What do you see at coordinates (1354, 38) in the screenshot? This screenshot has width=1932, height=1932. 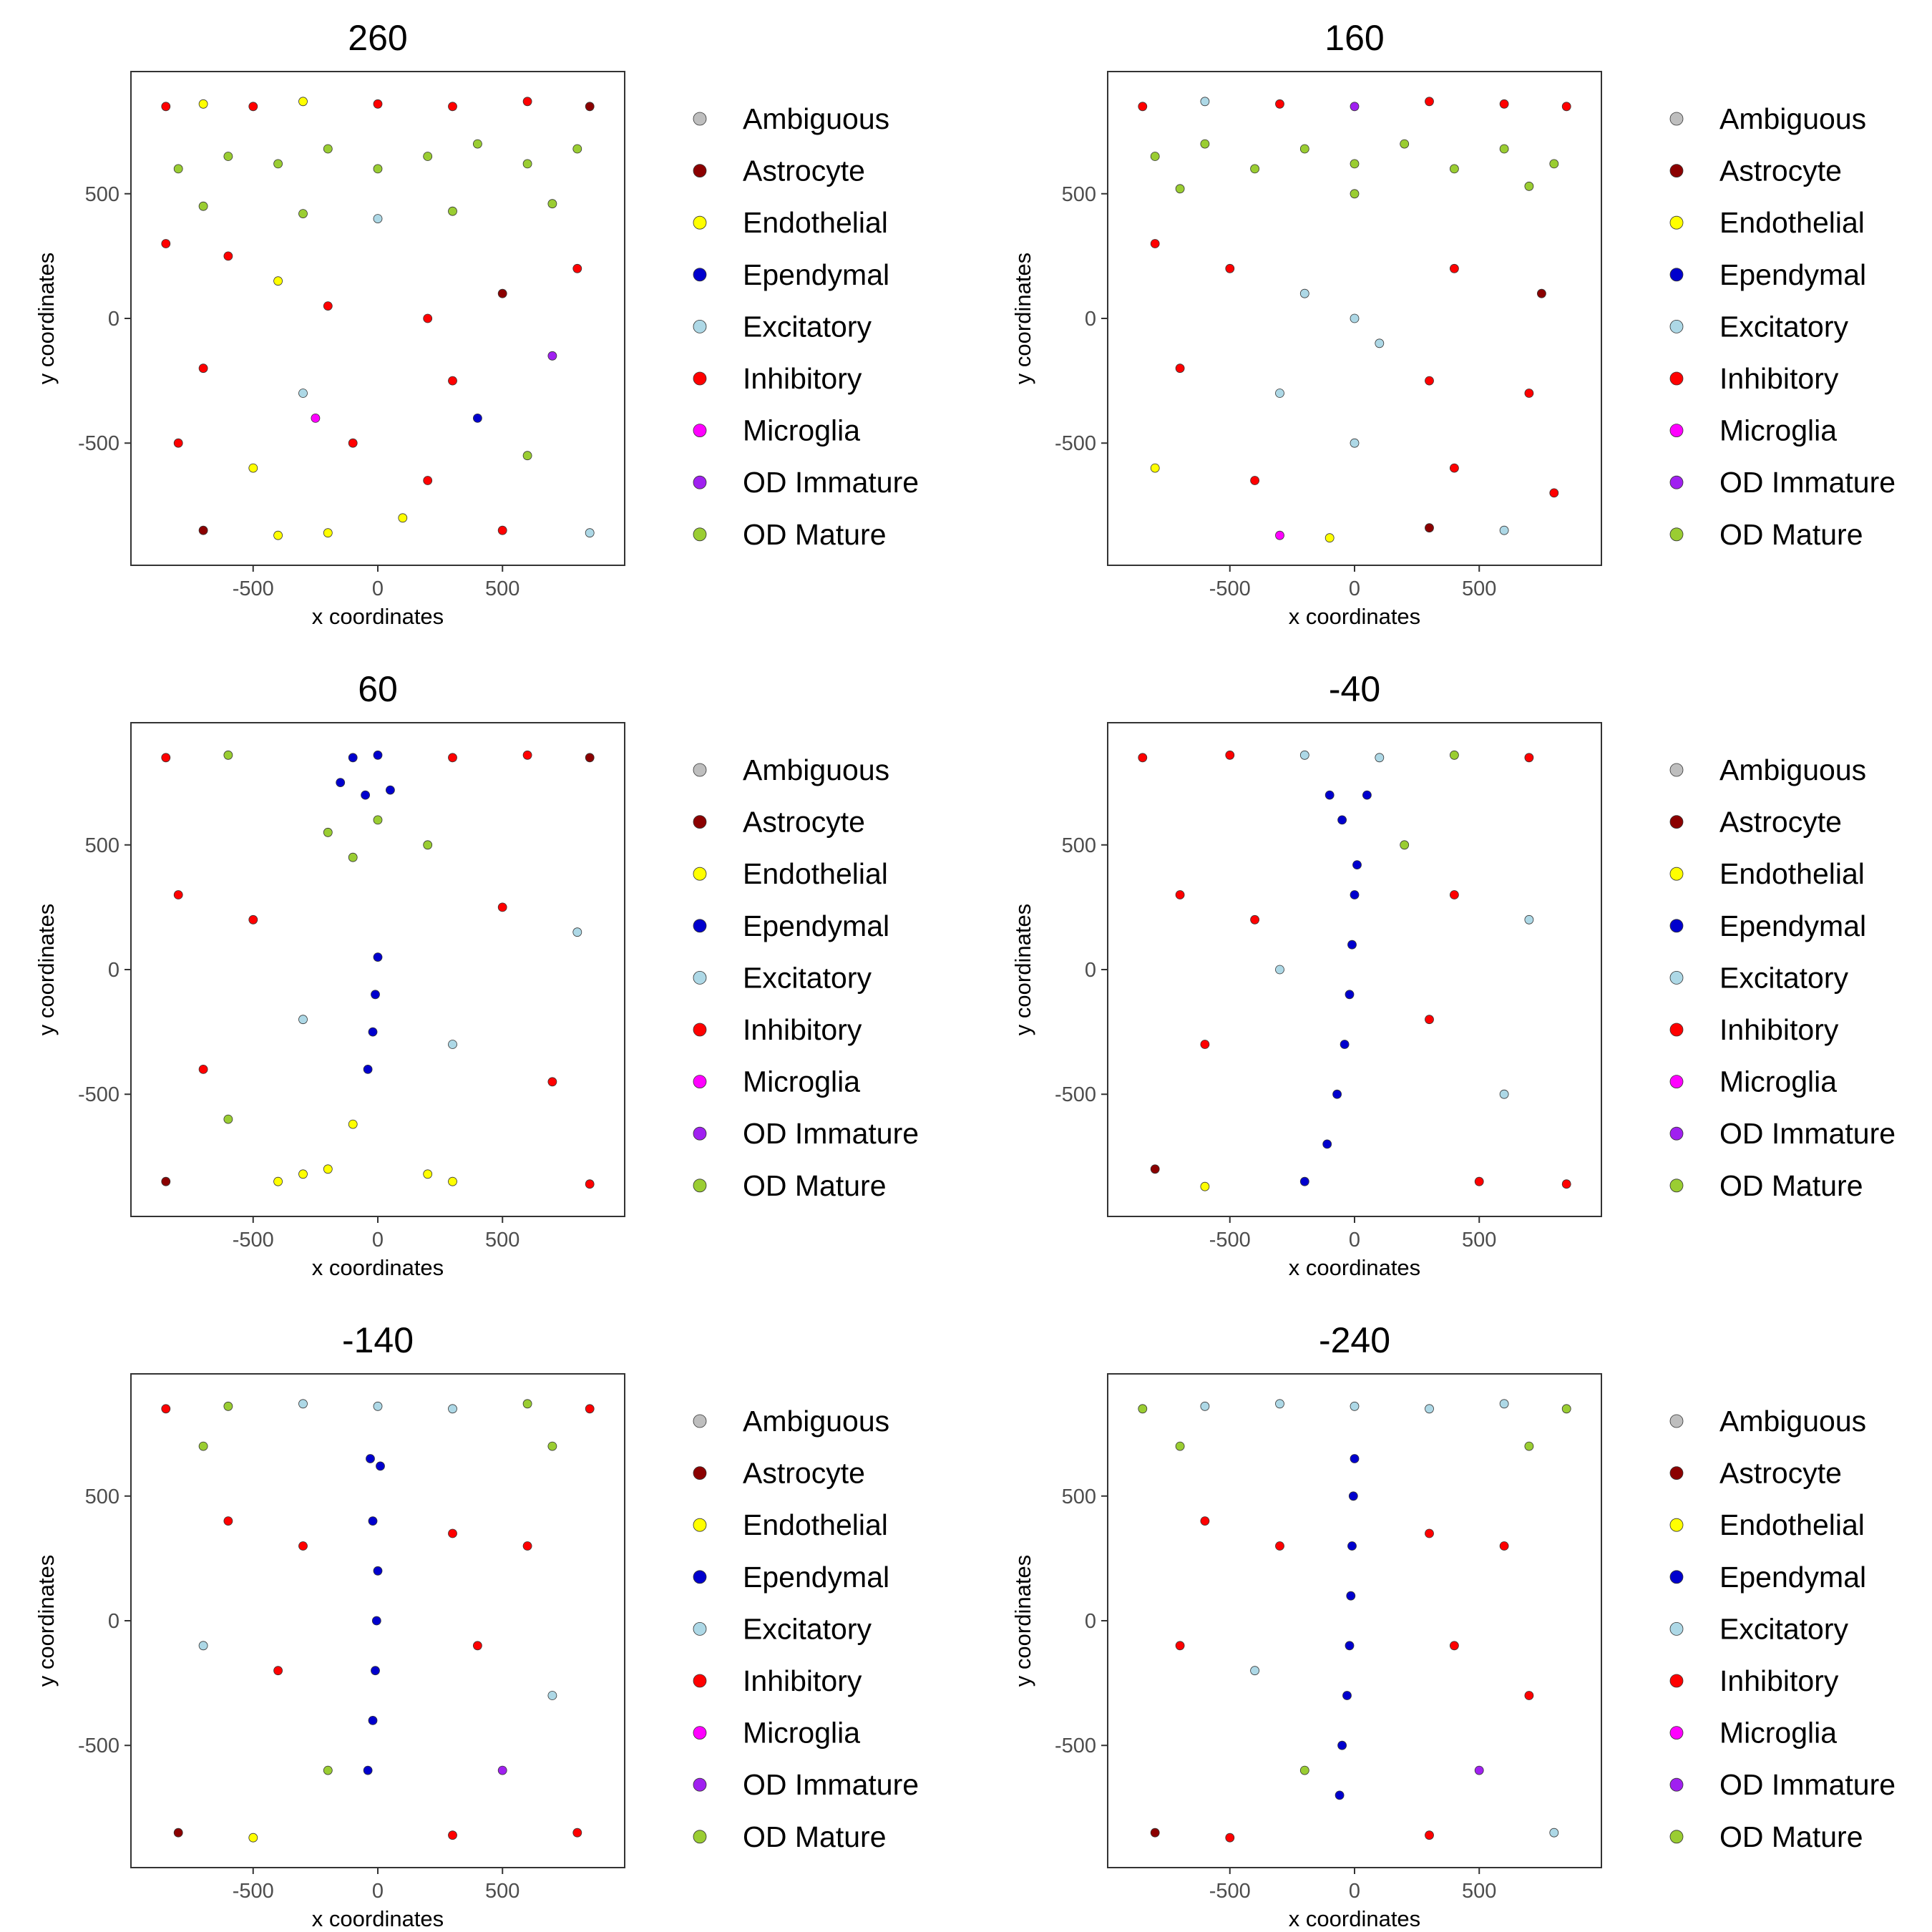 I see `panel-title: 160` at bounding box center [1354, 38].